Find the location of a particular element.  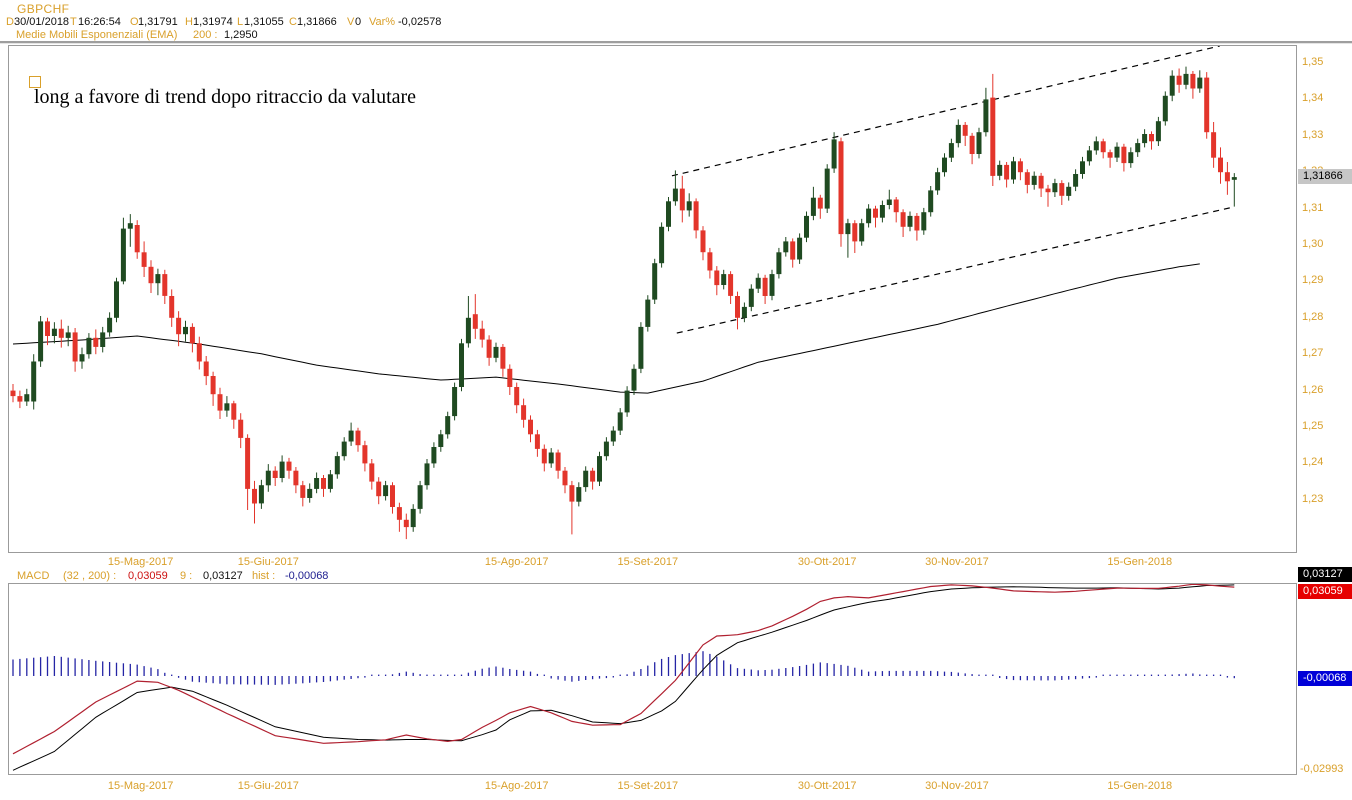

time-axis-label: 15-Mag-2017 is located at coordinates (140, 786).